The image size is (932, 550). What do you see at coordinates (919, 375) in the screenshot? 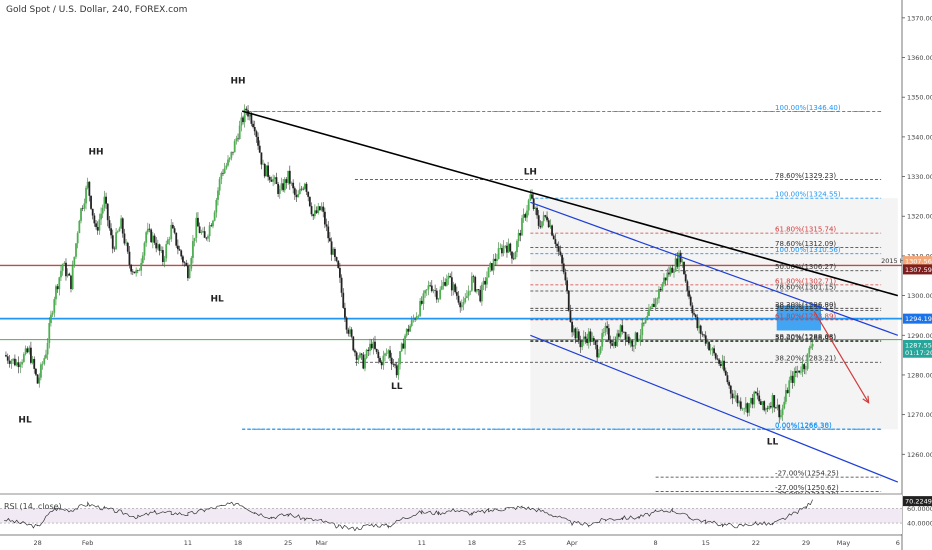
I see `price-tick-label: 1280.00` at bounding box center [919, 375].